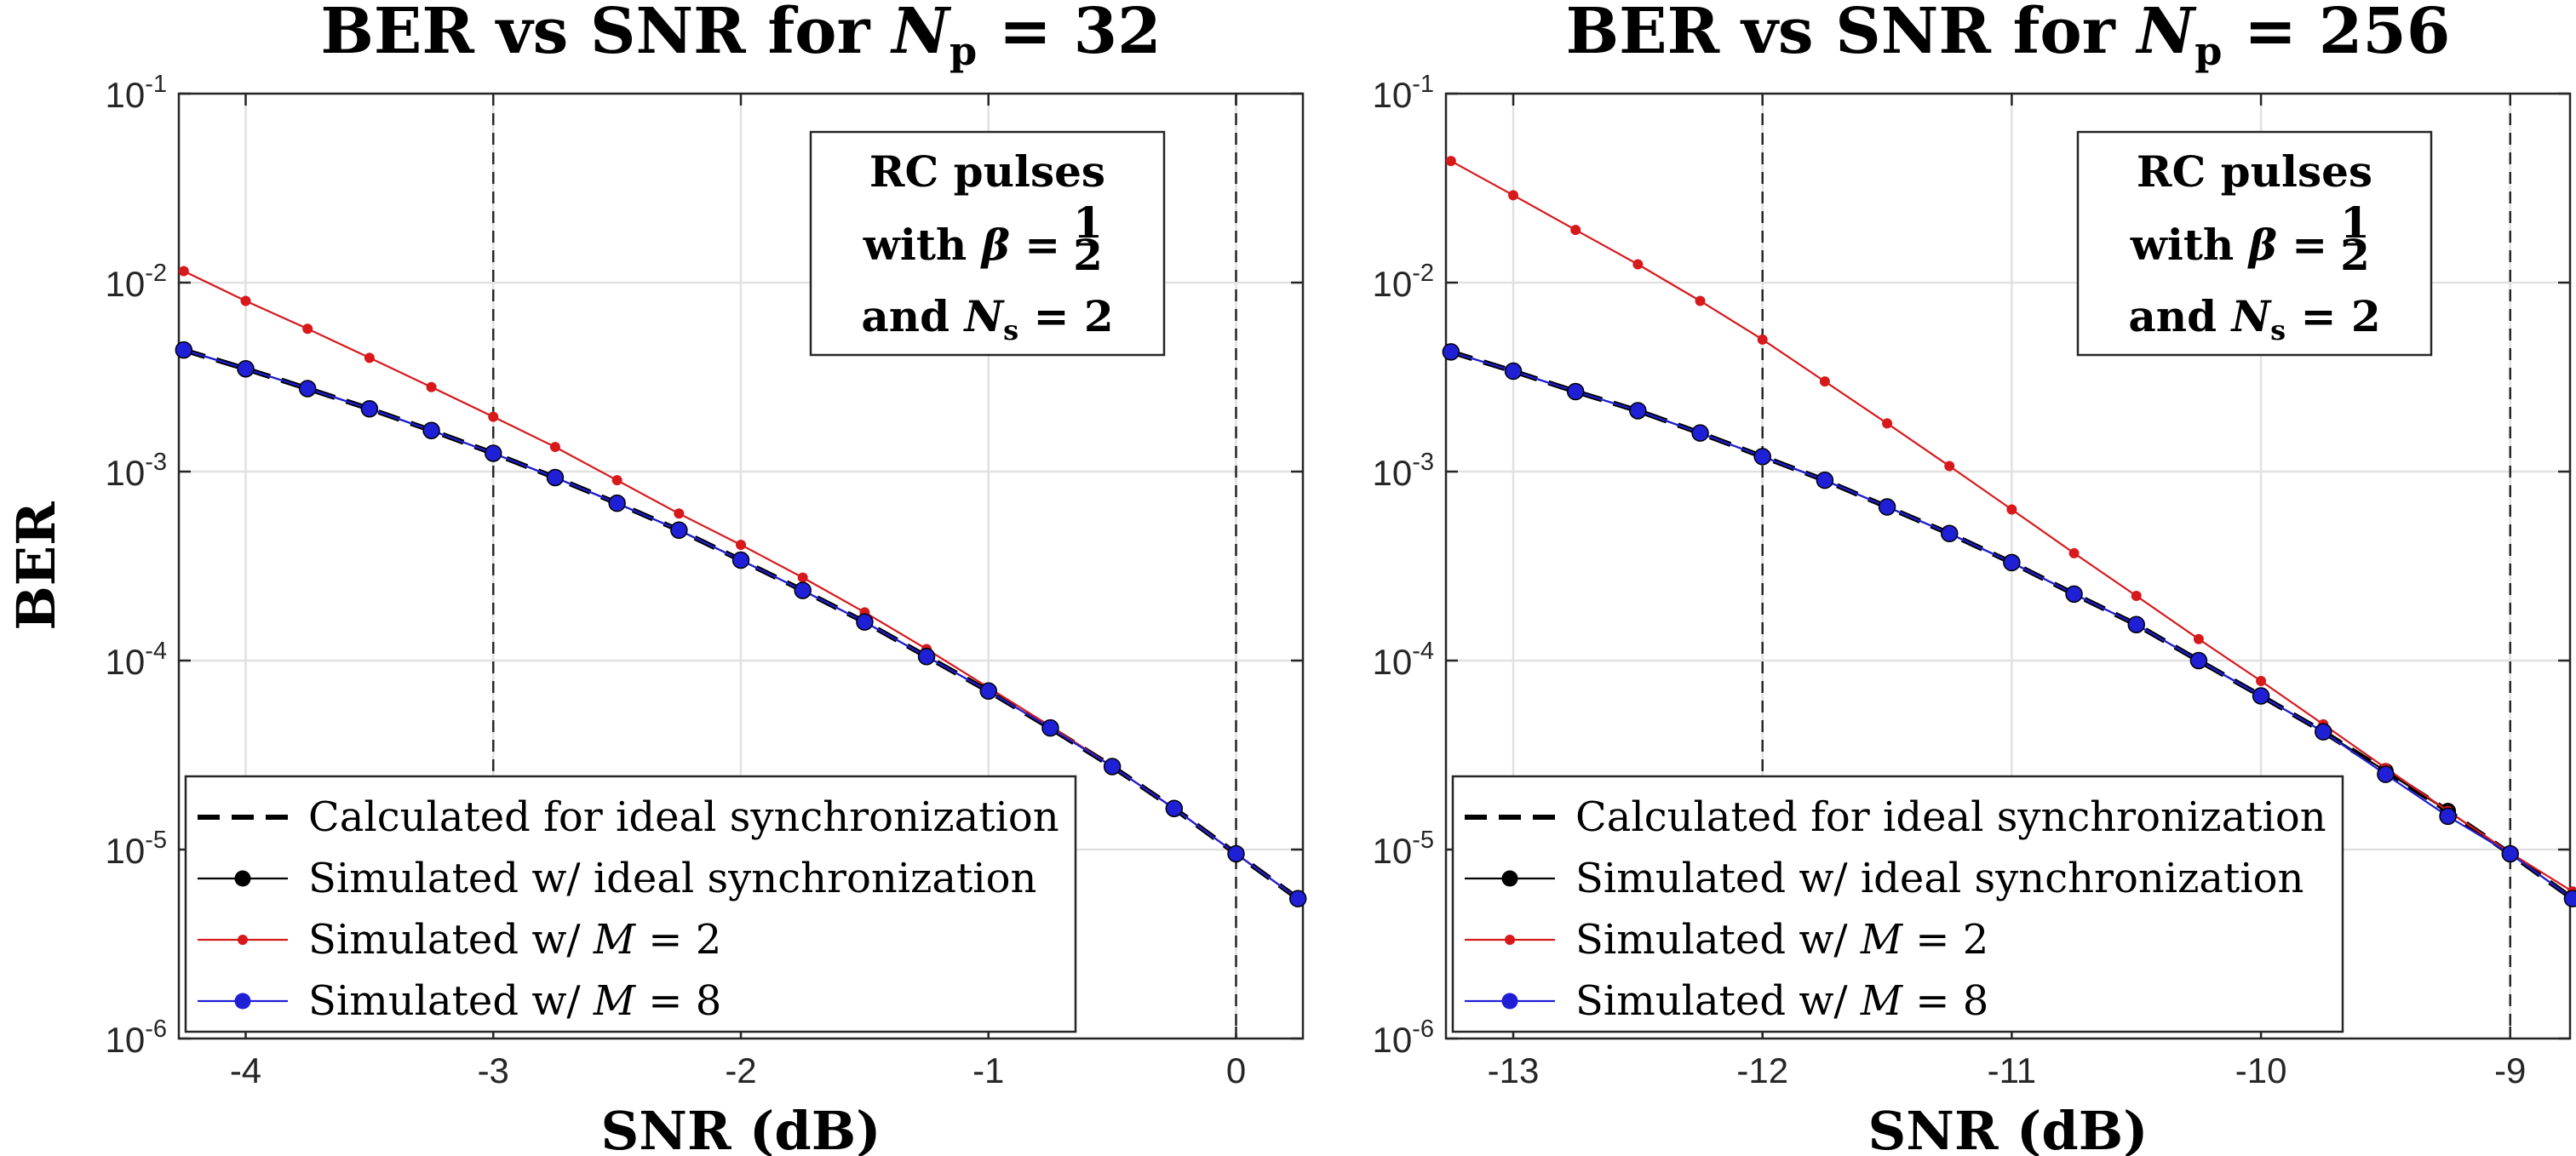  I want to click on annotation-equals: =, so click(2302, 245).